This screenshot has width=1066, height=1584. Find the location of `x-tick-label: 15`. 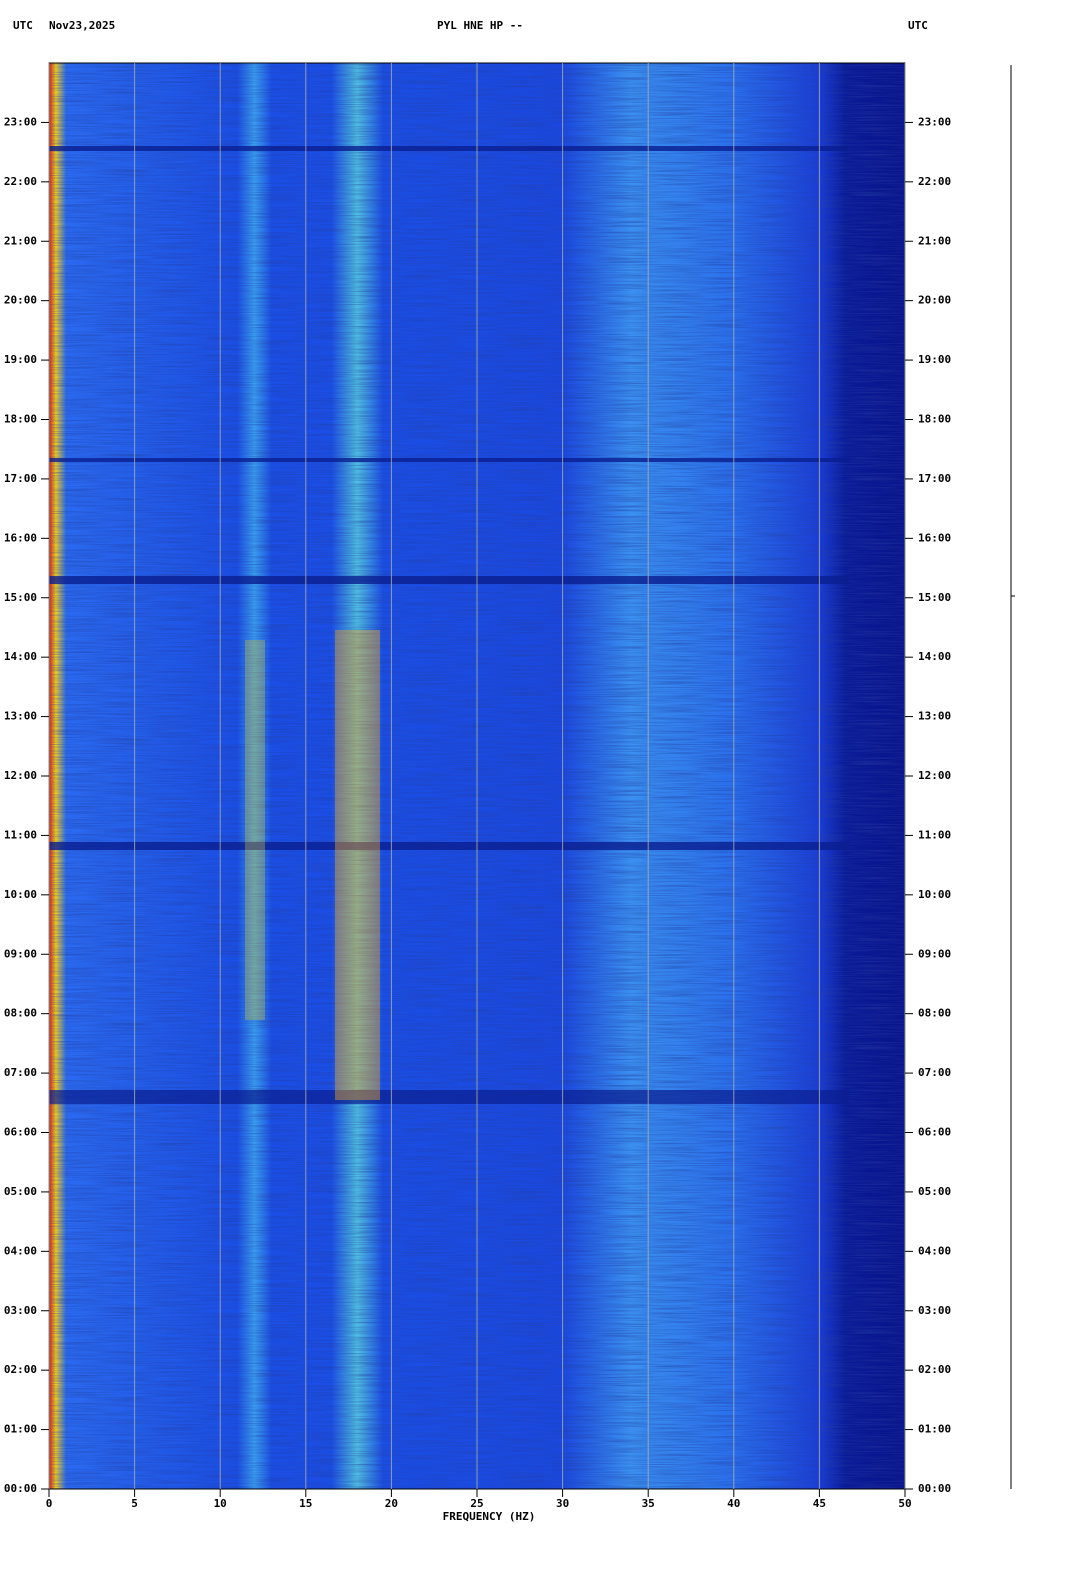

x-tick-label: 15 is located at coordinates (305, 1503).